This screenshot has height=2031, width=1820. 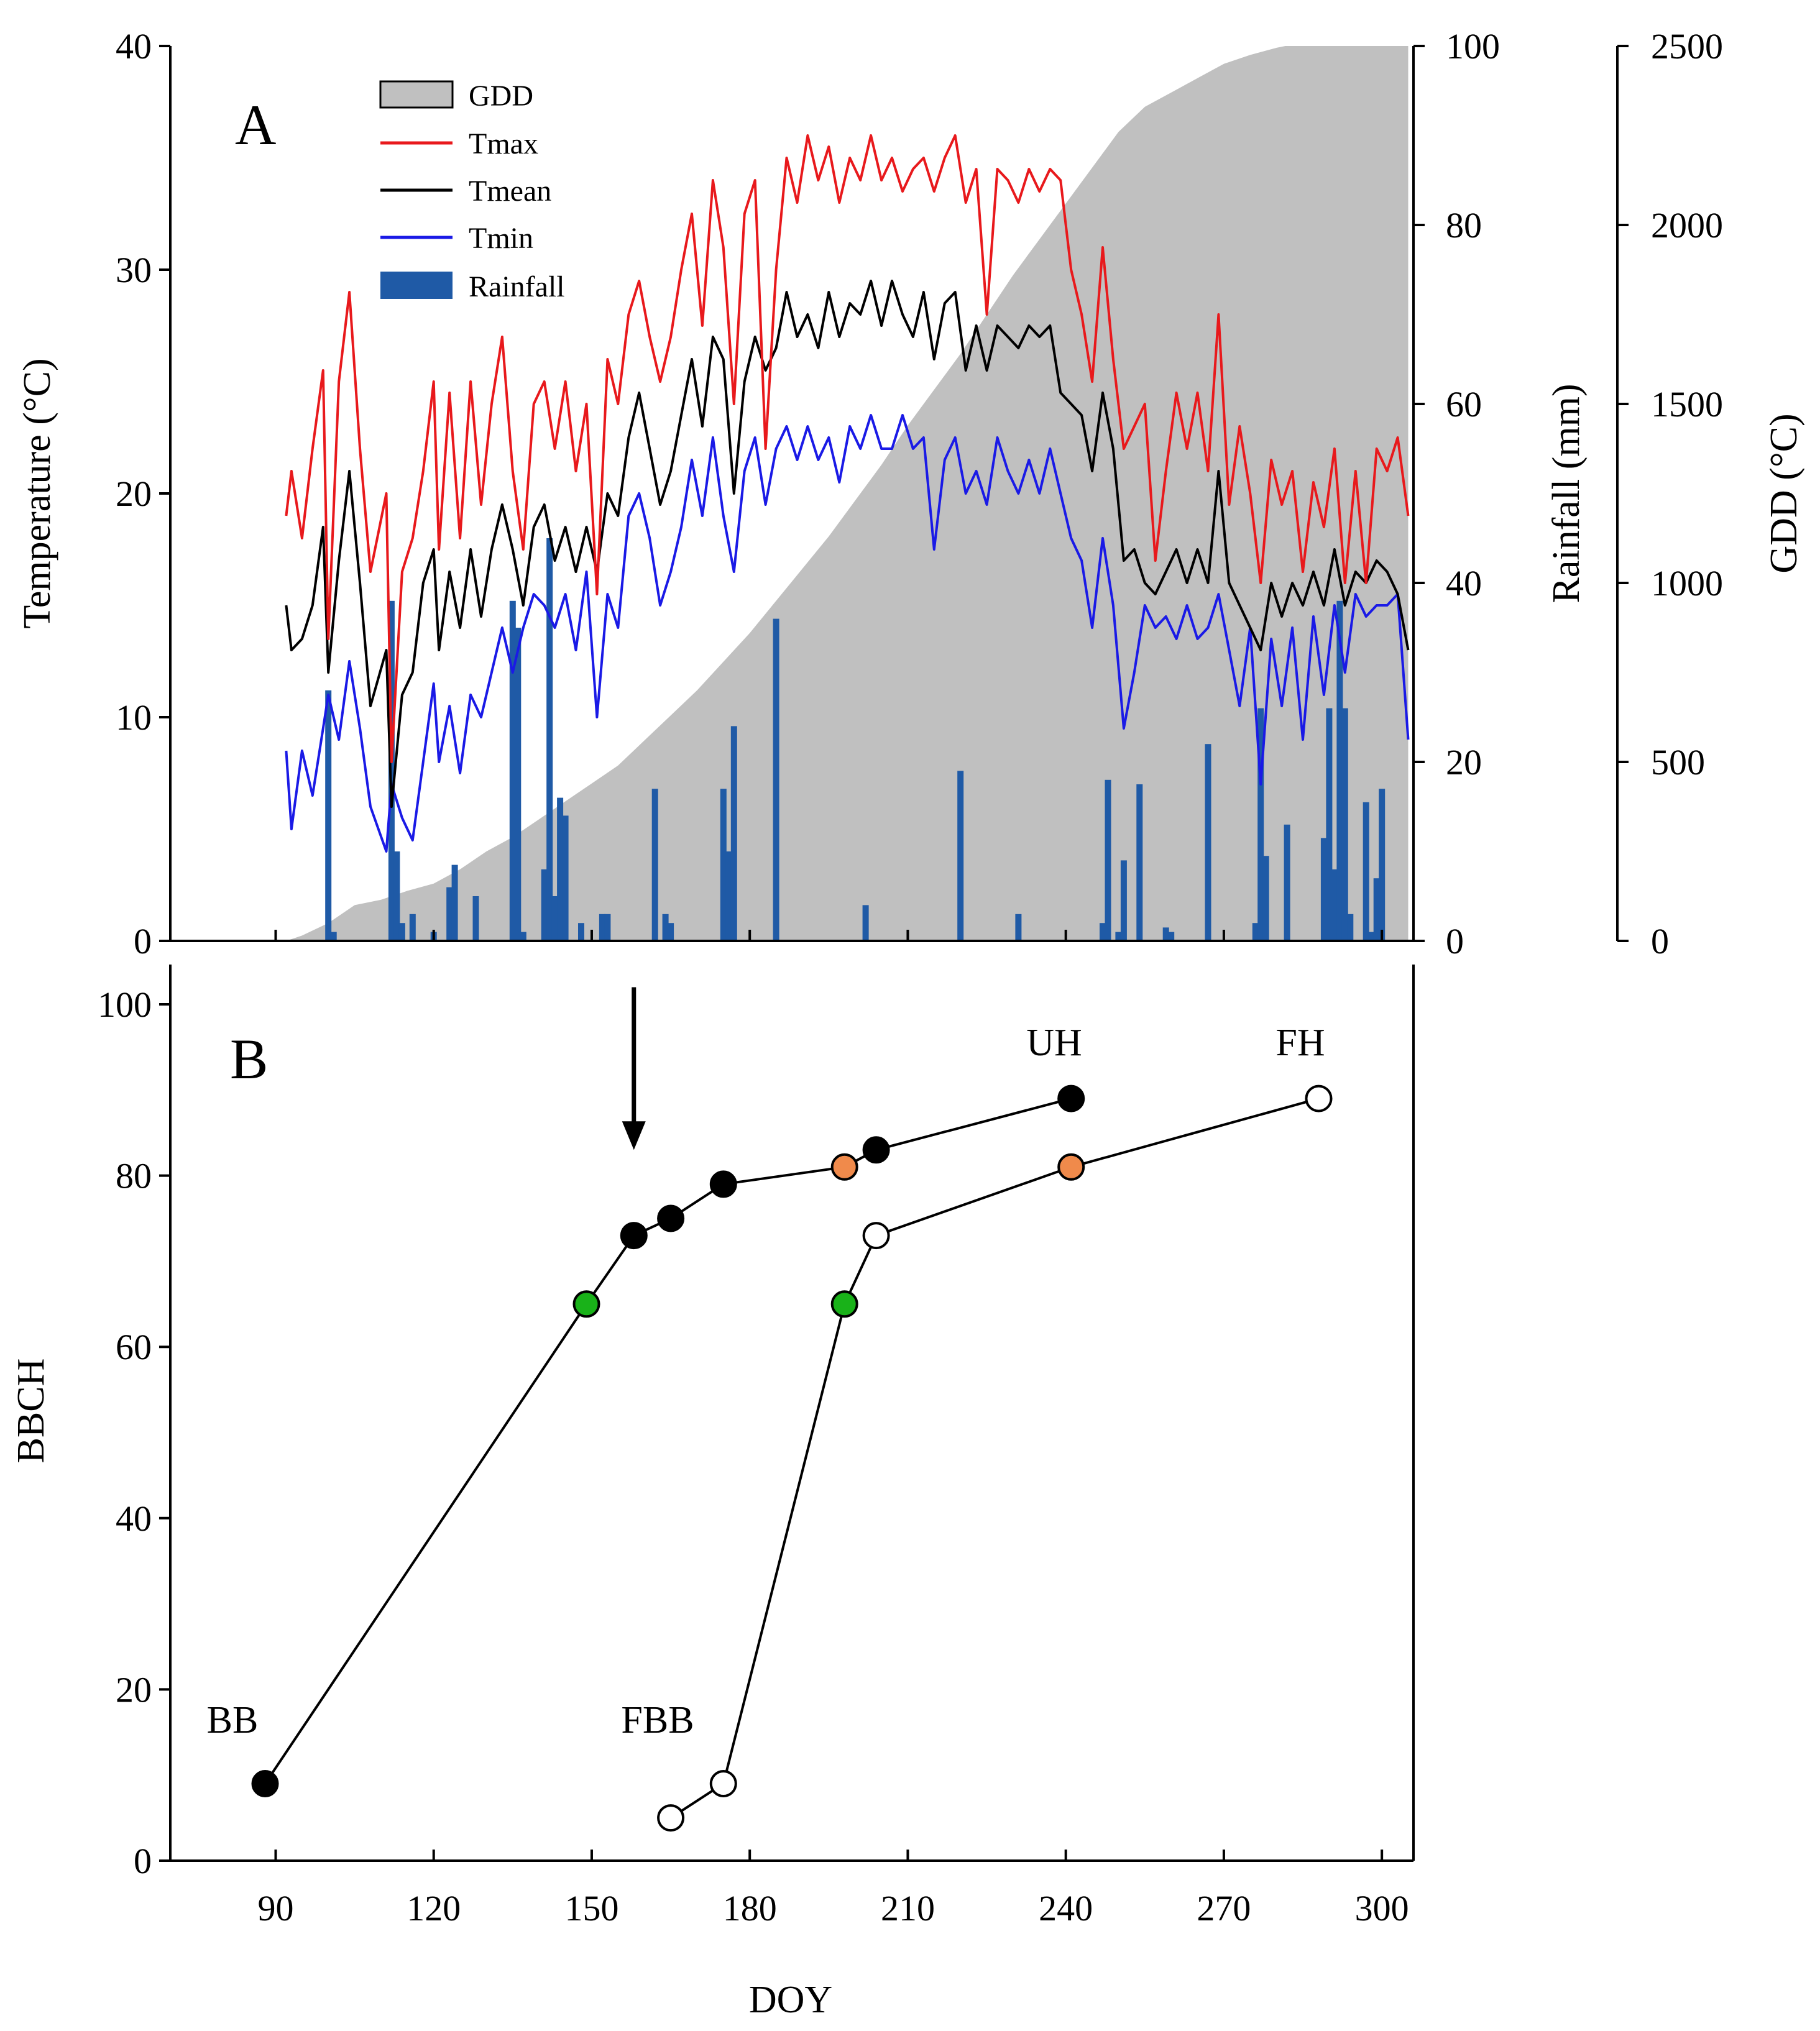 I want to click on temperature-tick-label: 10, so click(x=134, y=717).